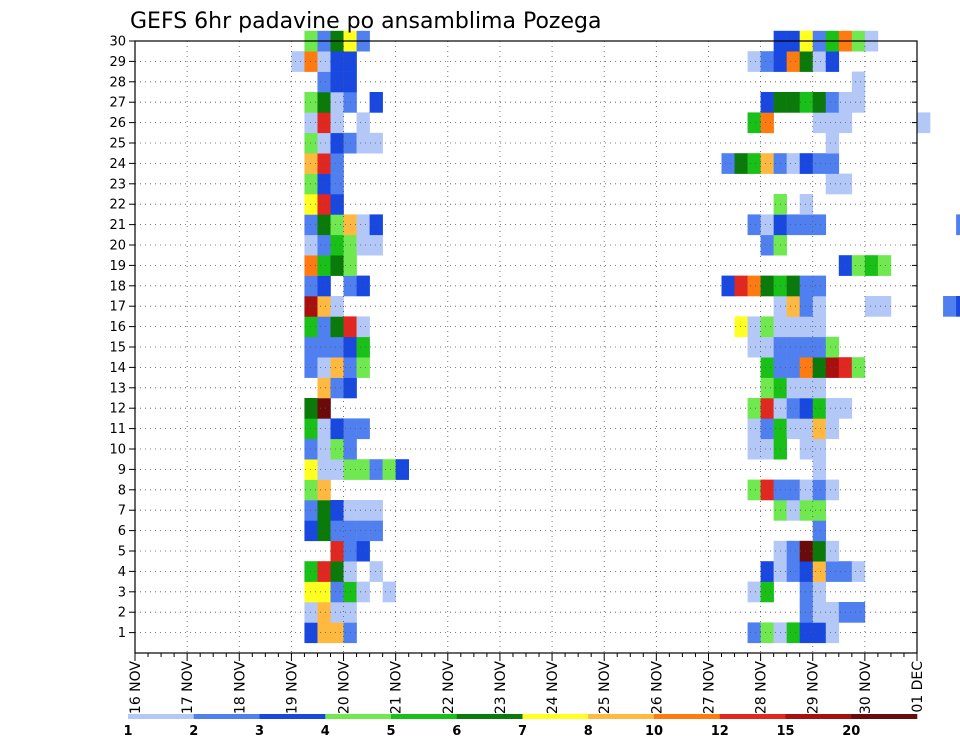 The width and height of the screenshot is (960, 742). I want to click on legend-label: 6, so click(456, 731).